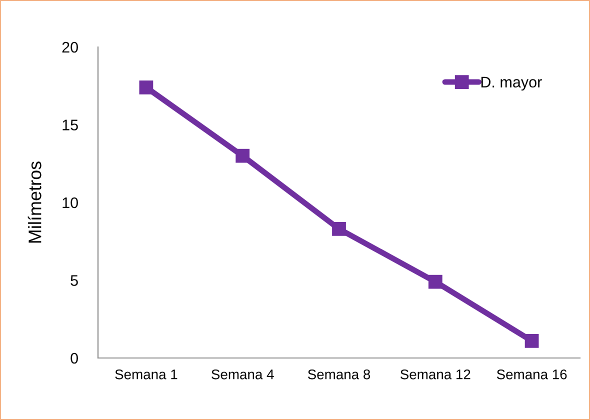 This screenshot has width=590, height=420. I want to click on x-tick-label: Semana 8, so click(339, 374).